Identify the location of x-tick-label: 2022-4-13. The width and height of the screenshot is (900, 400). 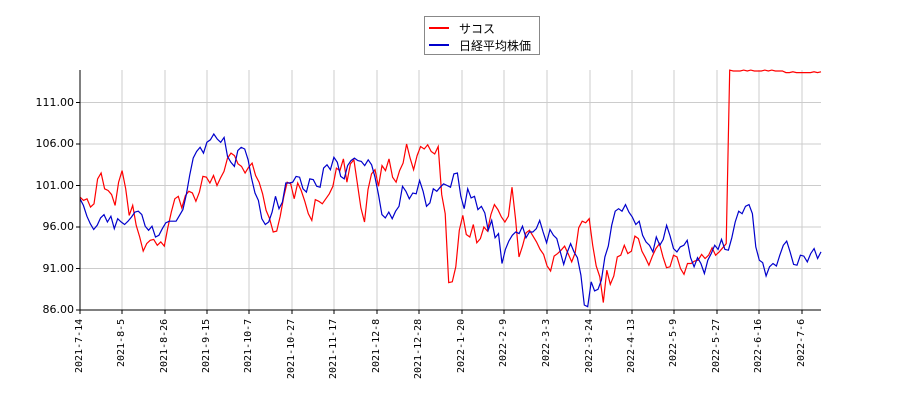
(631, 345).